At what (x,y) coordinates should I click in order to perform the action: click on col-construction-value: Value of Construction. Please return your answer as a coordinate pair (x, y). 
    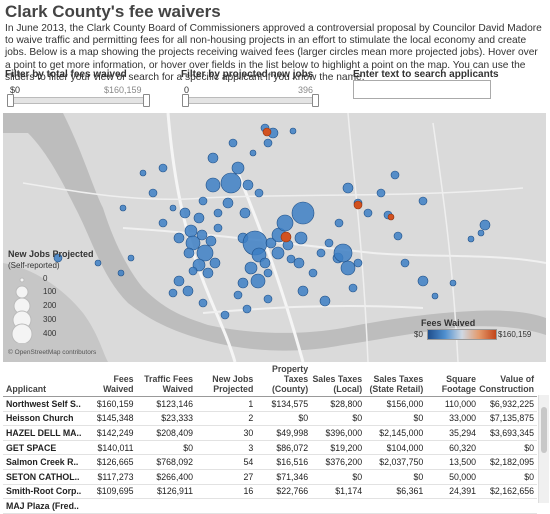
    Looking at the image, I should click on (507, 380).